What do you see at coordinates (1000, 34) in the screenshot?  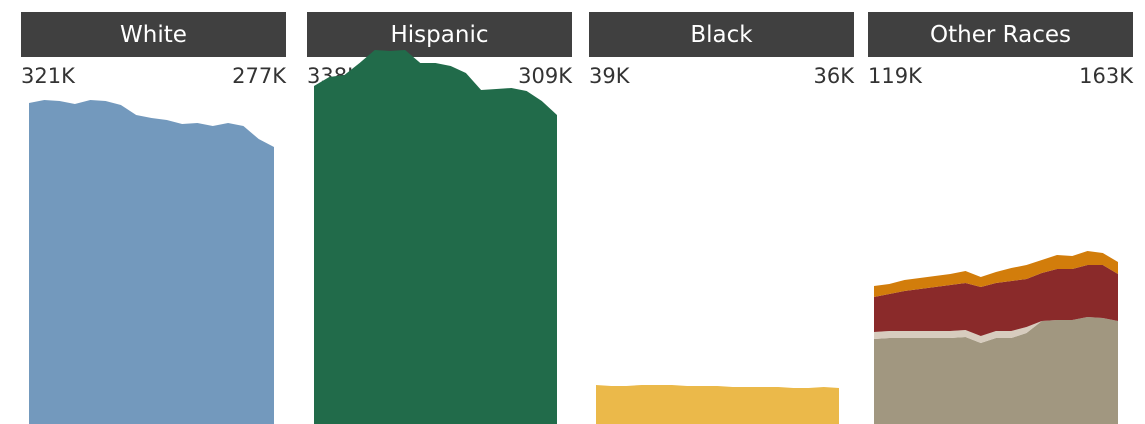 I see `panel-title: Other Races` at bounding box center [1000, 34].